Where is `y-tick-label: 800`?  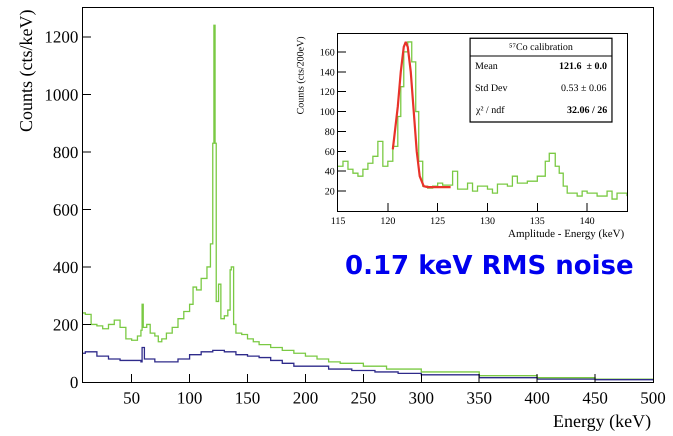
y-tick-label: 800 is located at coordinates (65, 152).